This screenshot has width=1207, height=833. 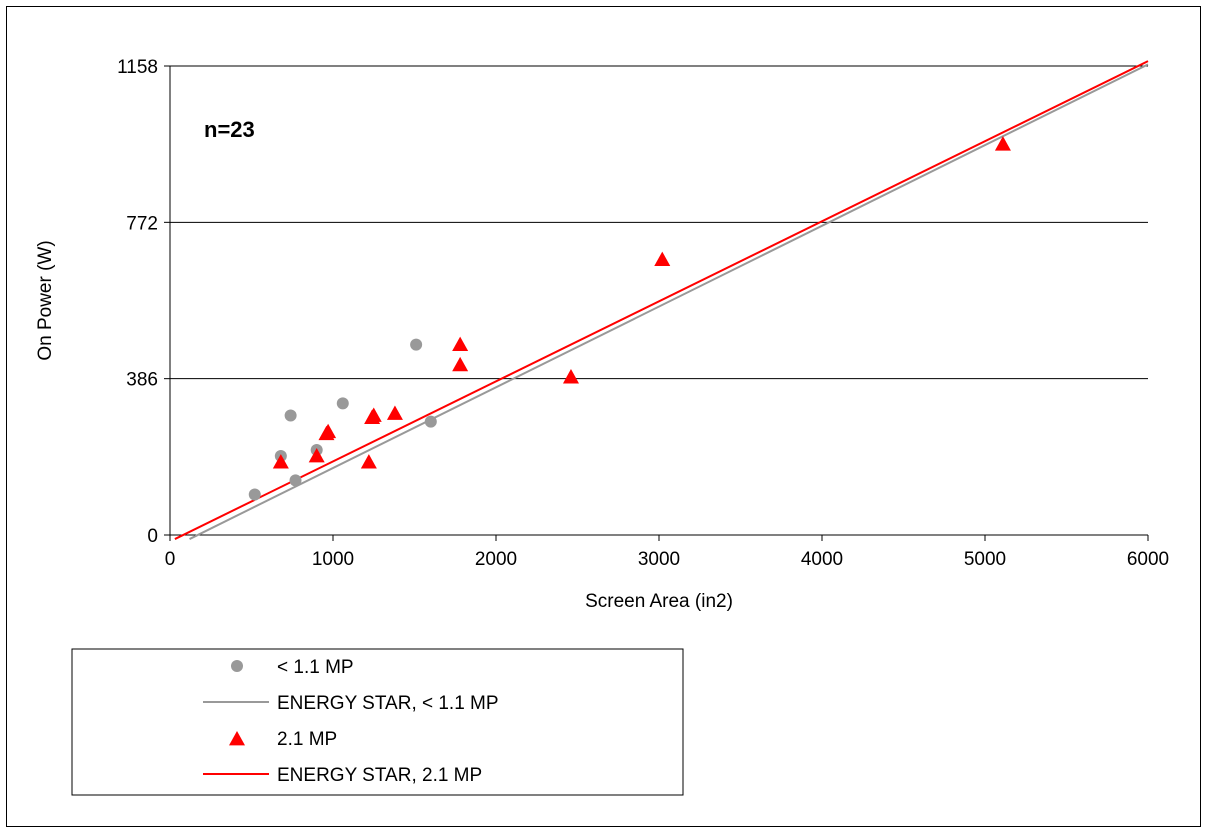 I want to click on legend-label: ENERGY STAR, < 1.1 MP, so click(x=388, y=703).